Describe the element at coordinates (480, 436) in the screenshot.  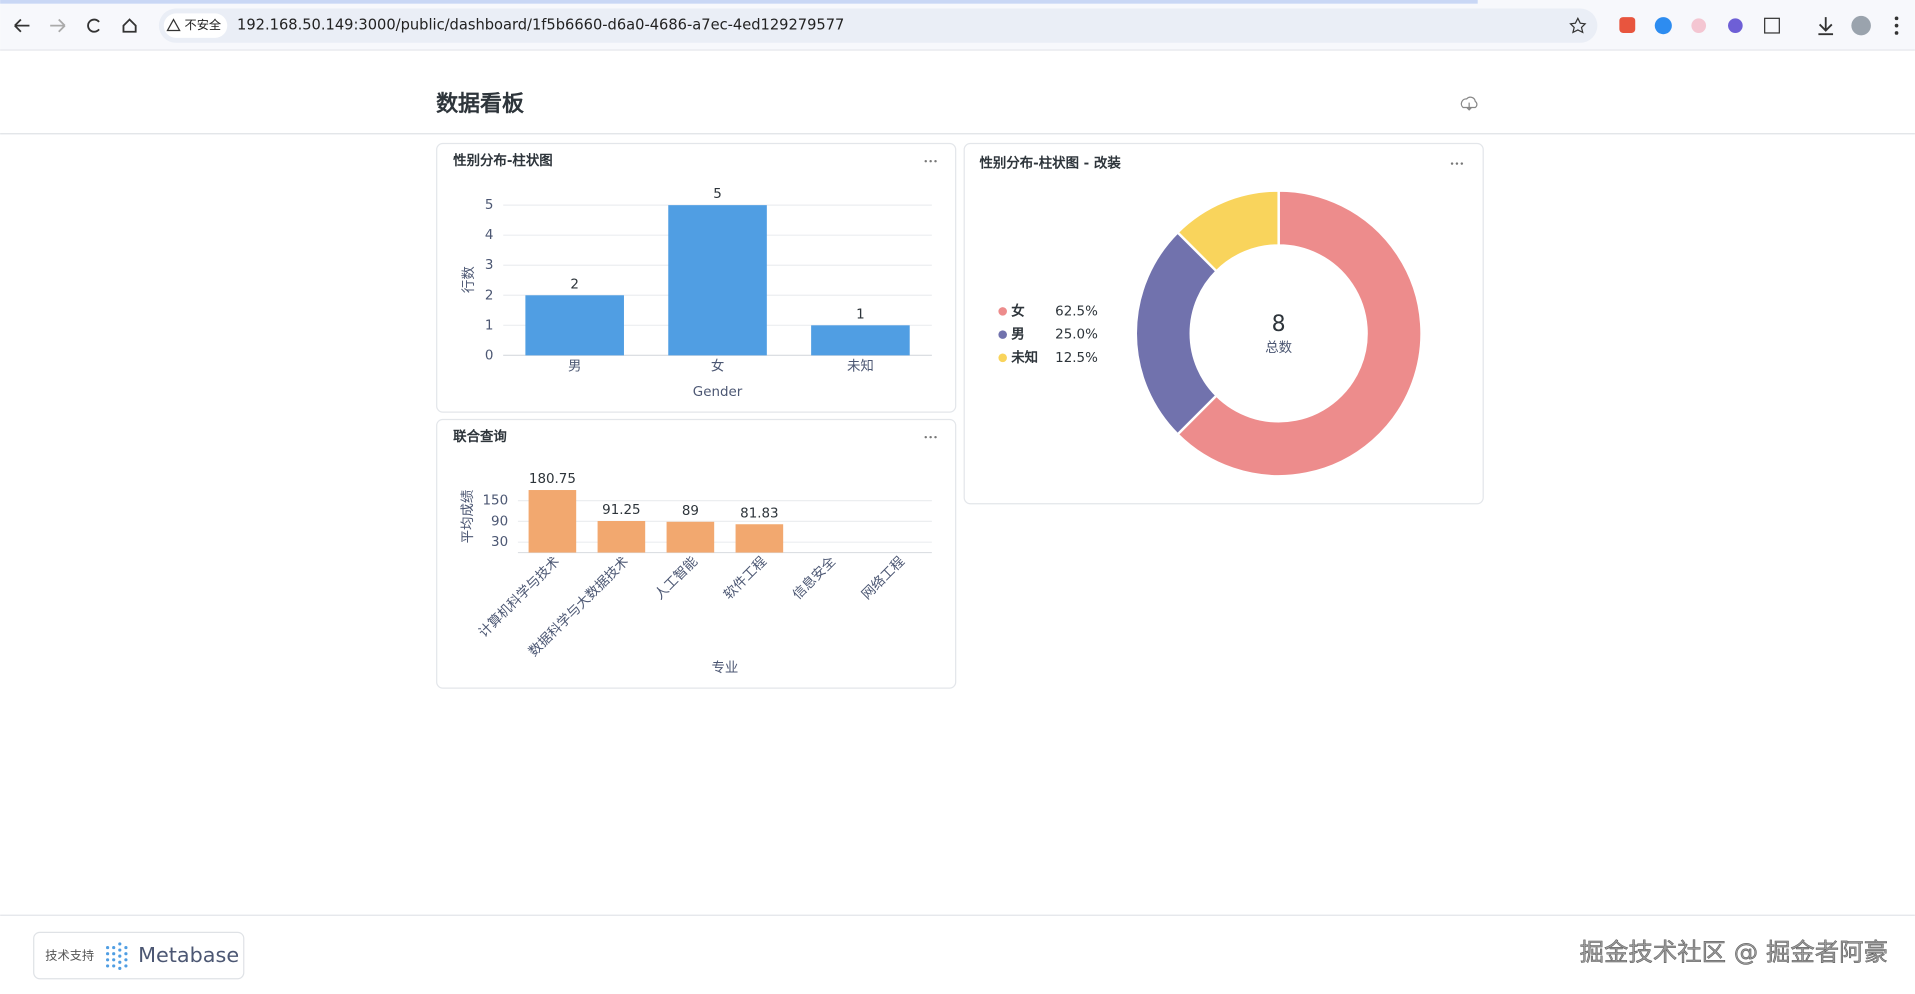
I see `card-title: 联合查询` at that location.